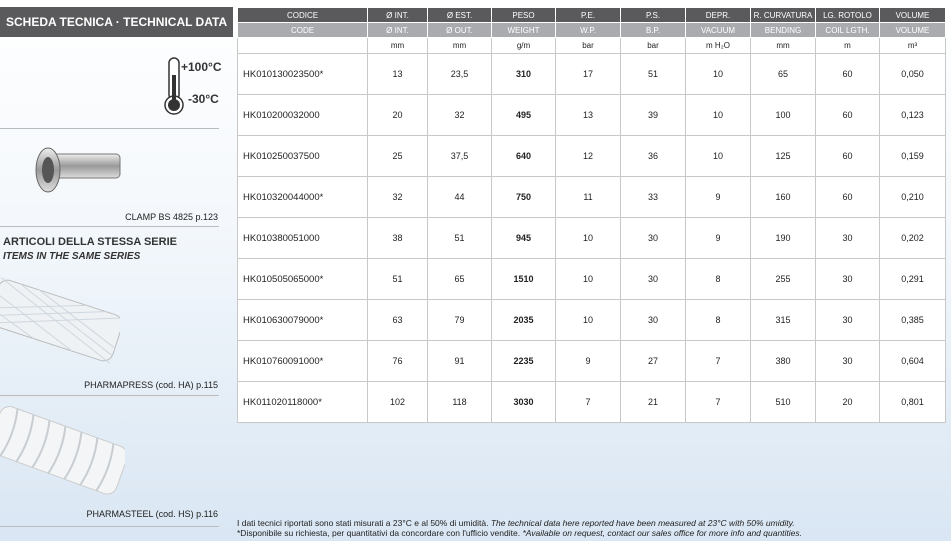 This screenshot has height=541, width=951. What do you see at coordinates (783, 74) in the screenshot?
I see `table-cell: 65` at bounding box center [783, 74].